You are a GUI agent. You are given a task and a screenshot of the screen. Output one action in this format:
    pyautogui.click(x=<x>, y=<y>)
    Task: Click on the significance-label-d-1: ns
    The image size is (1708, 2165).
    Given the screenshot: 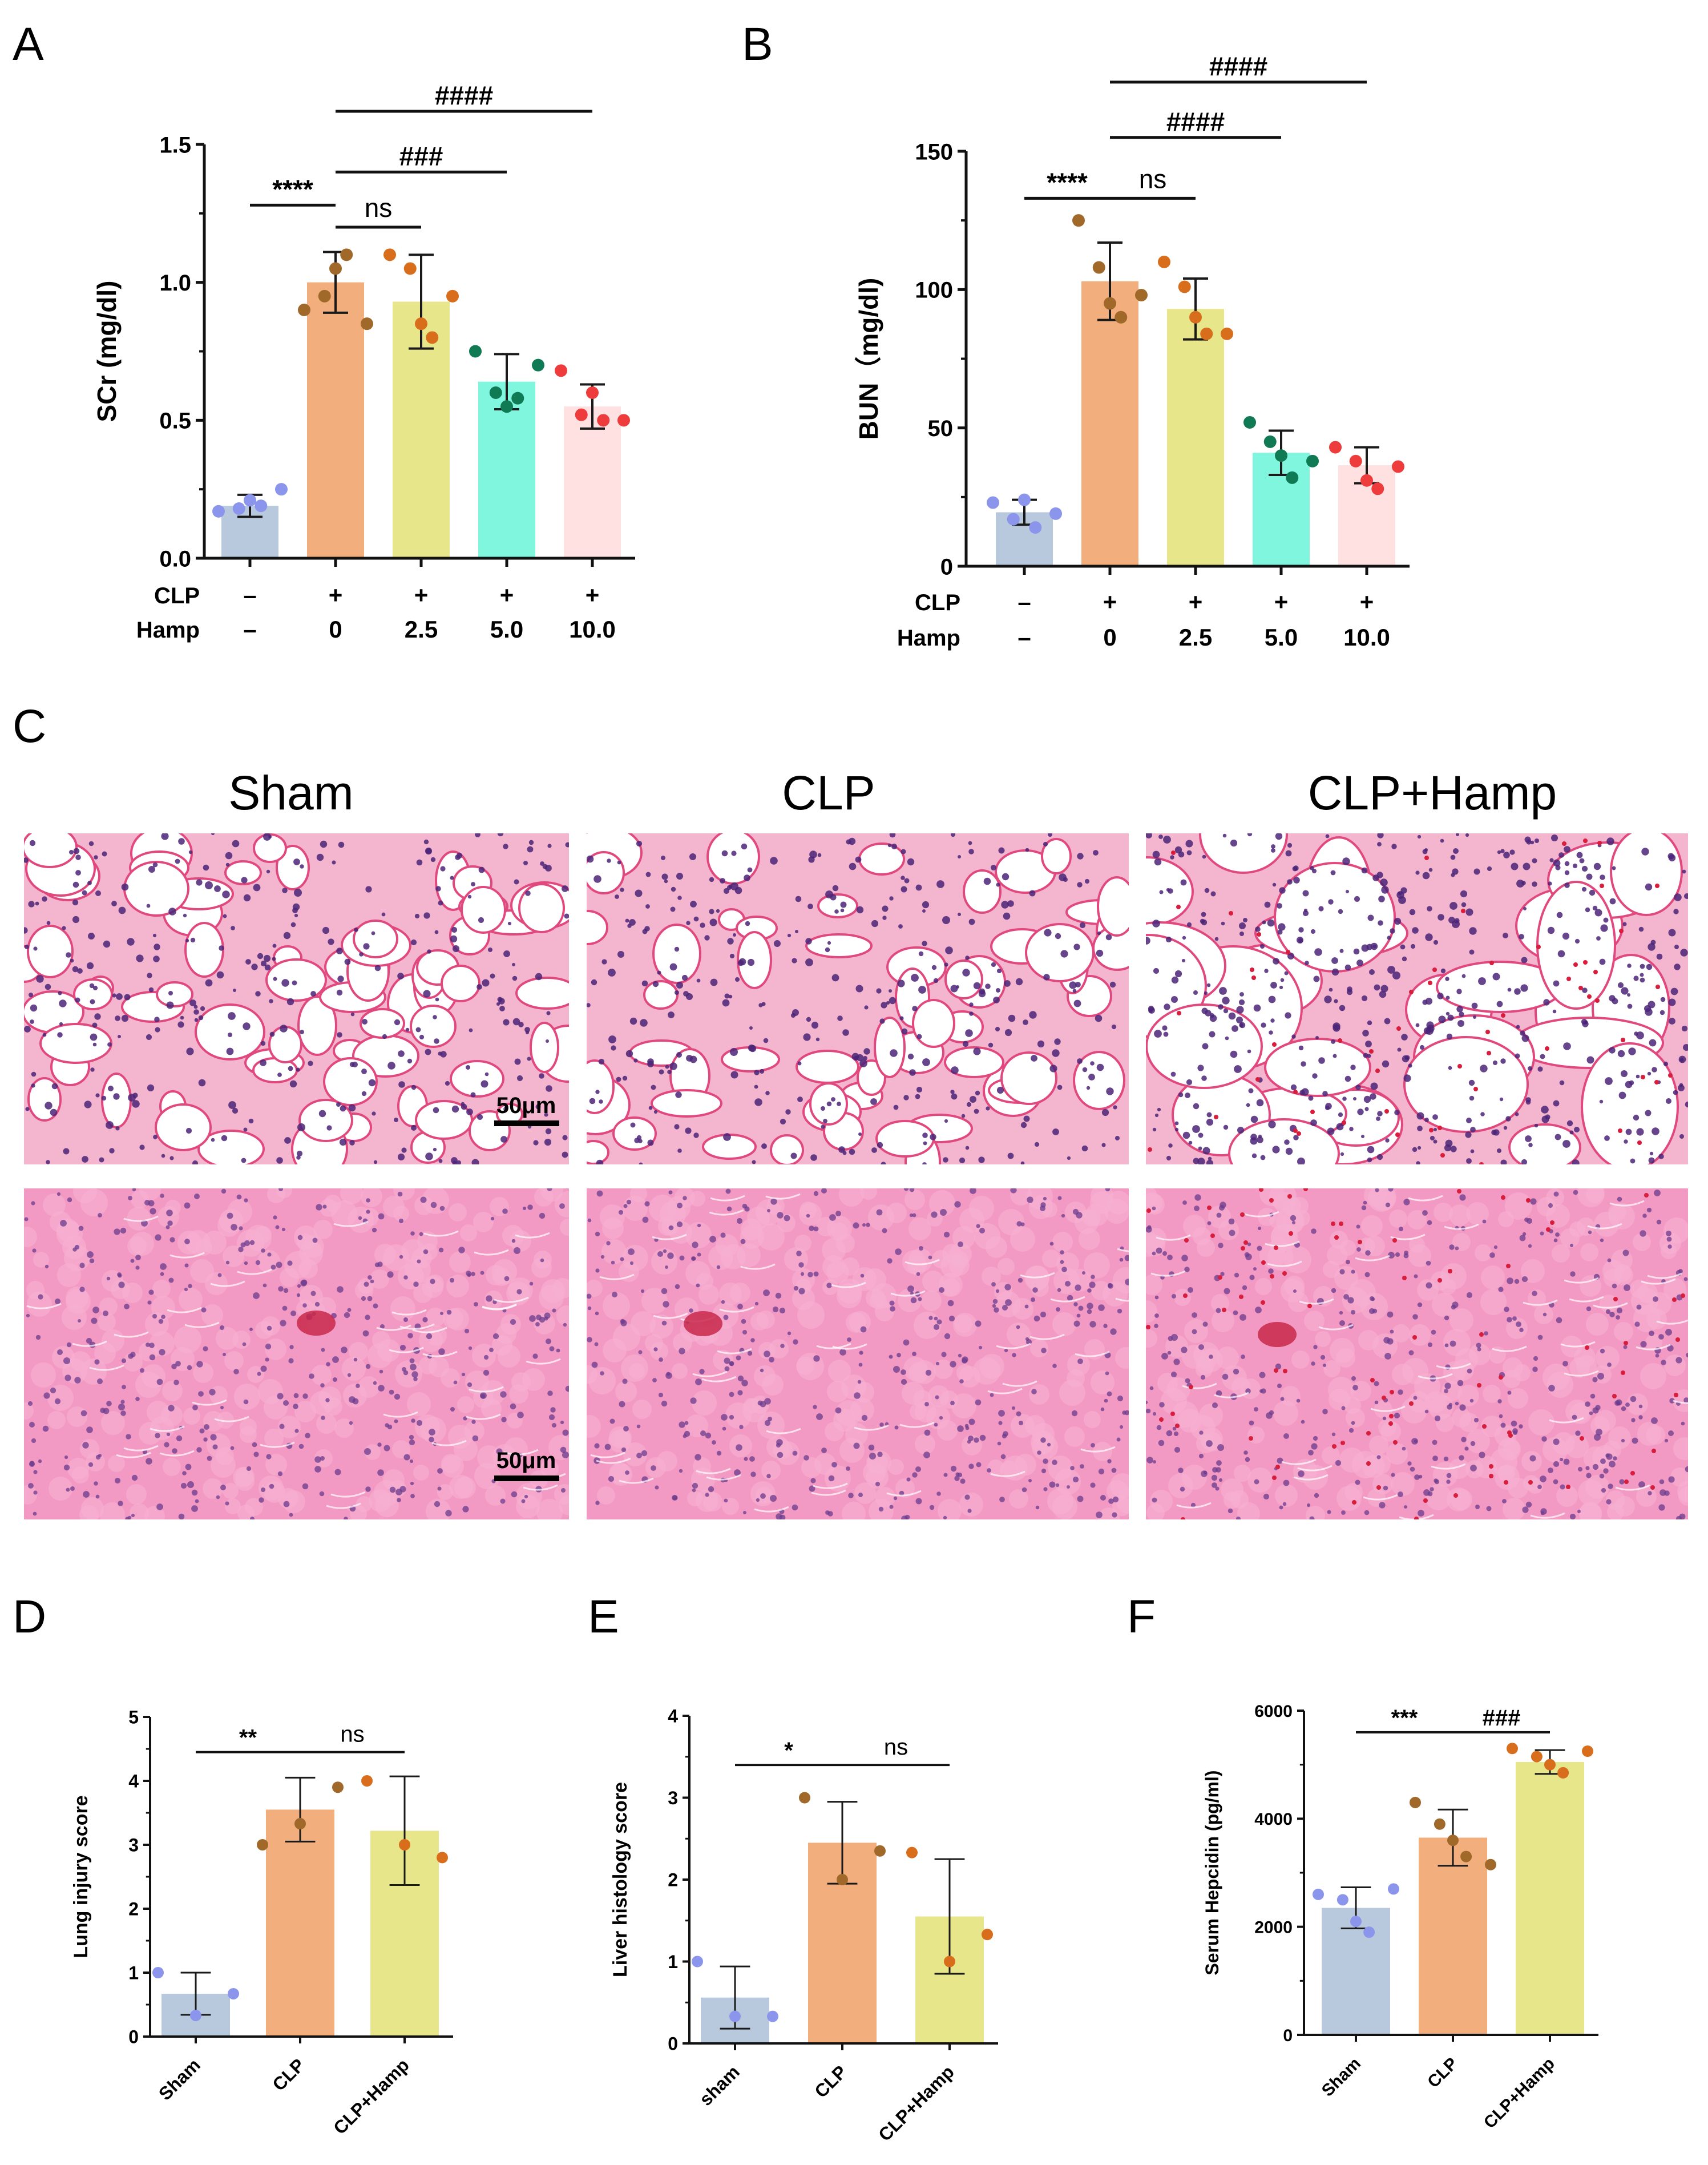 What is the action you would take?
    pyautogui.click(x=352, y=1734)
    